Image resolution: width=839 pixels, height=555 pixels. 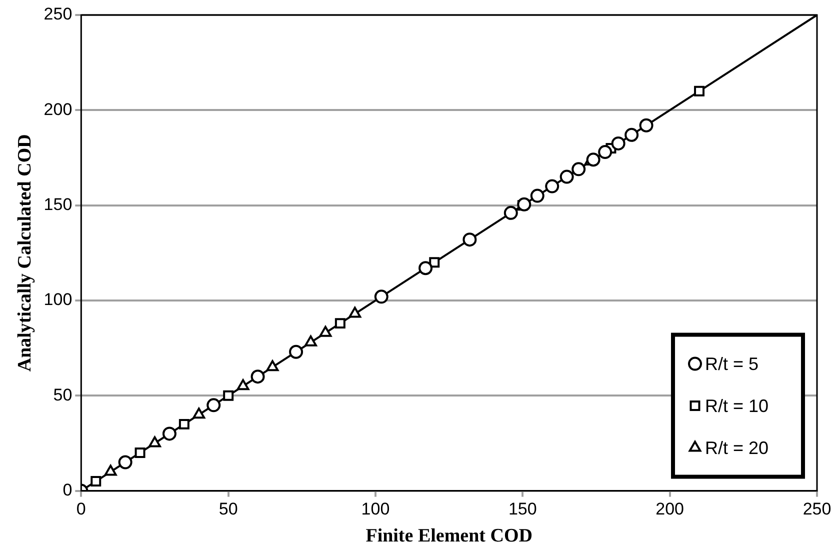 What do you see at coordinates (58, 204) in the screenshot?
I see `y-tick-label: 150` at bounding box center [58, 204].